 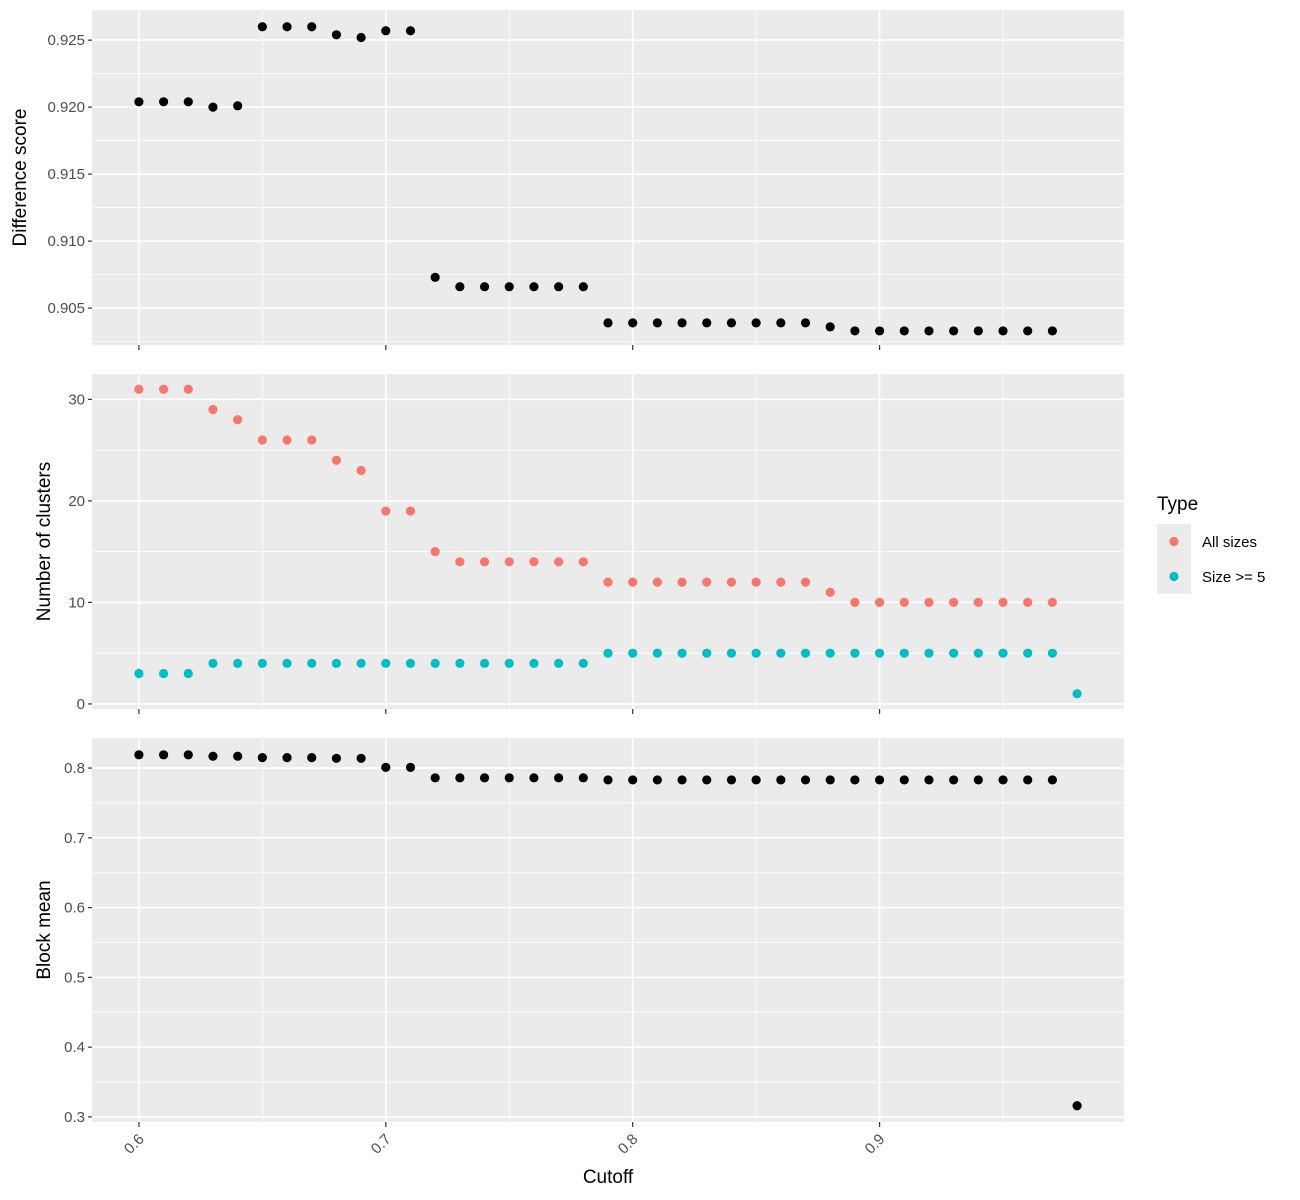 What do you see at coordinates (596, 496) in the screenshot?
I see `series-all-sizes` at bounding box center [596, 496].